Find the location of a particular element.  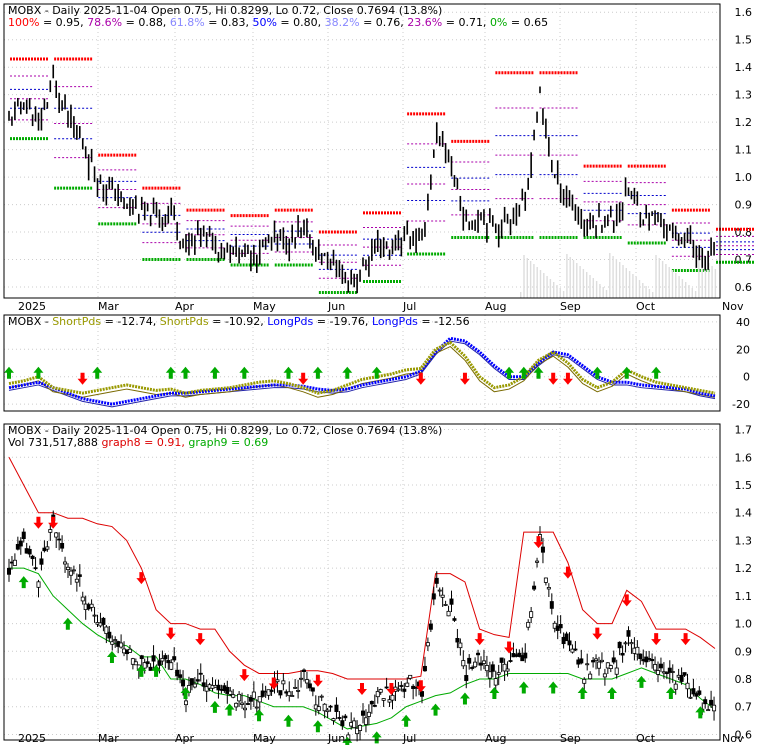

y-tick-label: 1.0 is located at coordinates (744, 177).